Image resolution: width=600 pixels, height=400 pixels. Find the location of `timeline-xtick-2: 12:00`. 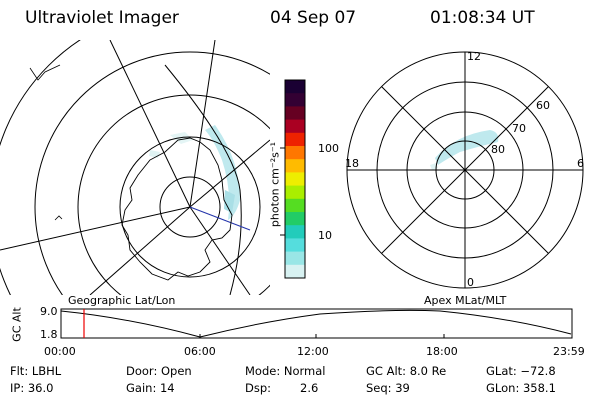

timeline-xtick-2: 12:00 is located at coordinates (313, 351).